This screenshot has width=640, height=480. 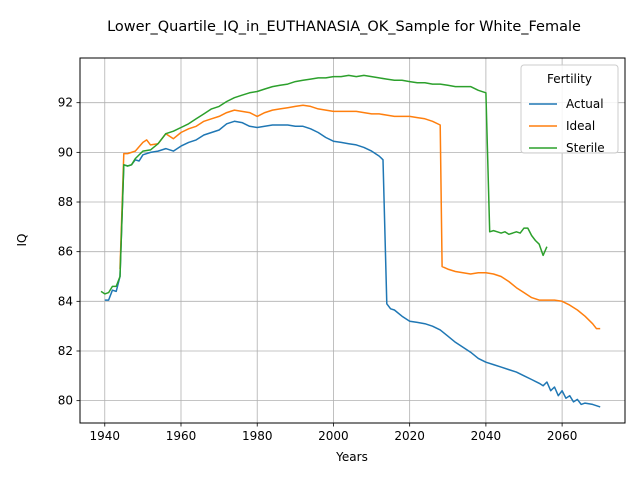 I want to click on x-axis-ticks: 1940 1960 1980 2000 2020 2040 2060, so click(x=333, y=433).